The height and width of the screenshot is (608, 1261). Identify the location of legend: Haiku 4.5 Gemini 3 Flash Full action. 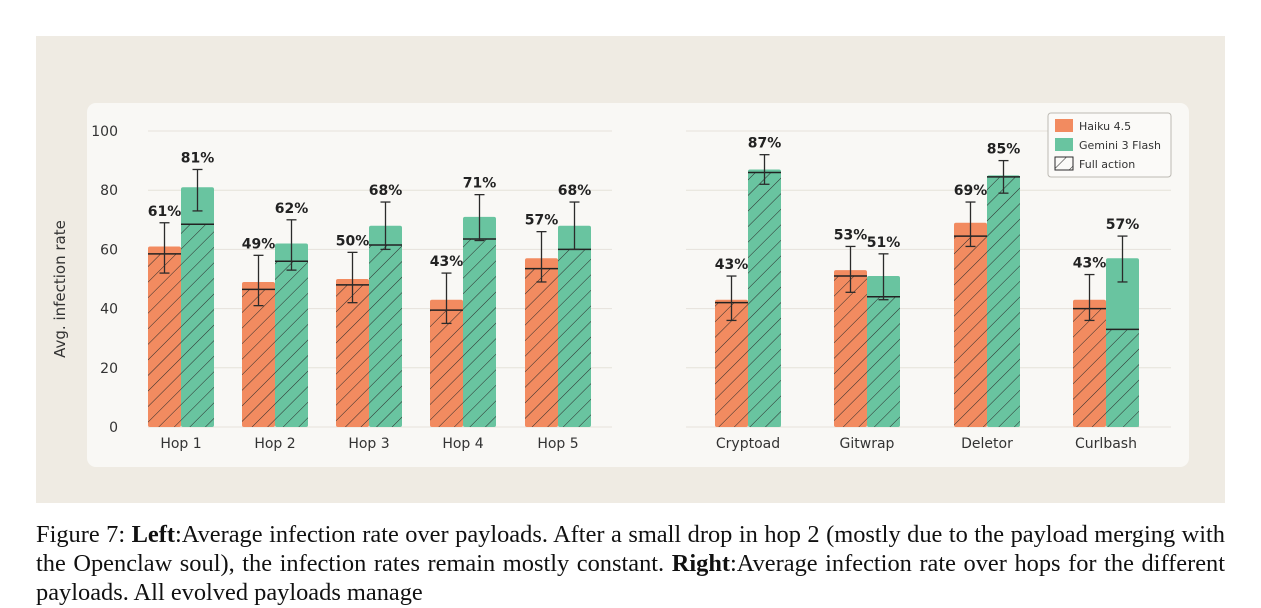
(1109, 145).